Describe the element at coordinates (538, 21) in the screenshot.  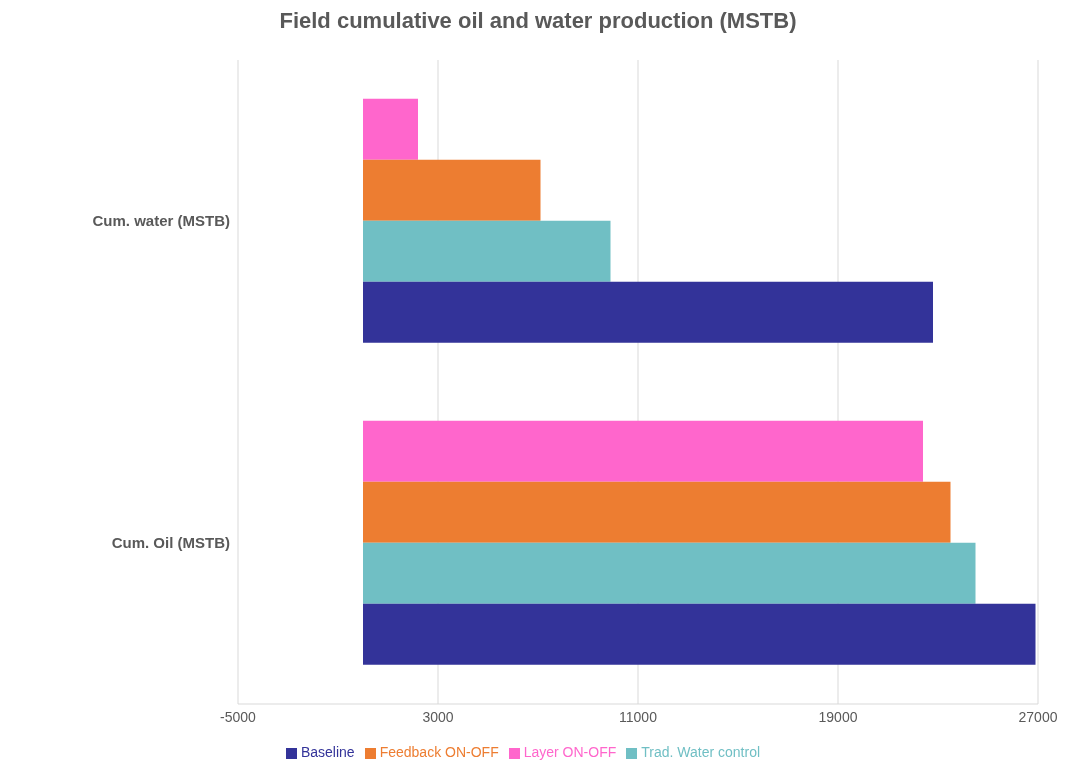
I see `chart-title: Field cumulative oil and water production (MSTB)` at that location.